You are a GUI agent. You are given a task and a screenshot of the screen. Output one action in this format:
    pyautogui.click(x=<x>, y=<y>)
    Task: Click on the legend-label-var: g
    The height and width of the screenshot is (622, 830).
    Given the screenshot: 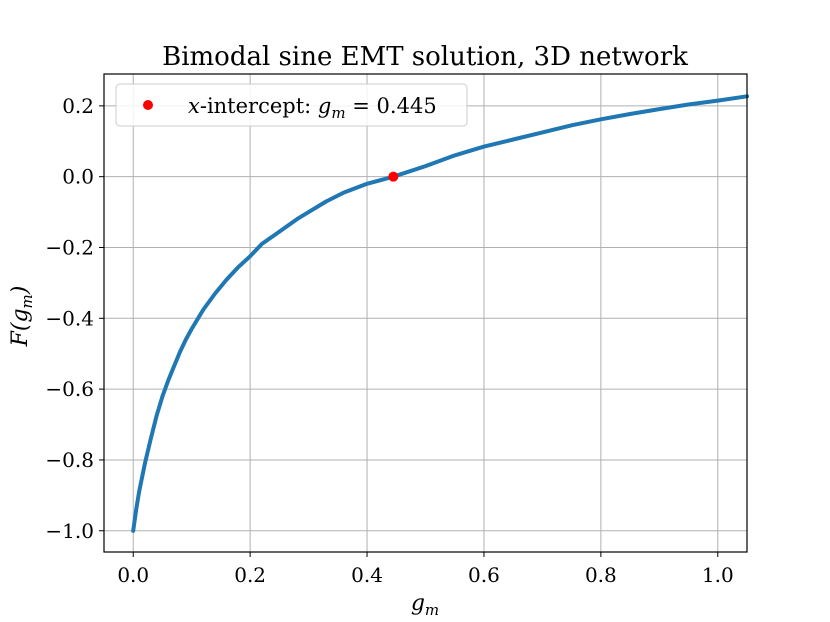 What is the action you would take?
    pyautogui.click(x=324, y=106)
    